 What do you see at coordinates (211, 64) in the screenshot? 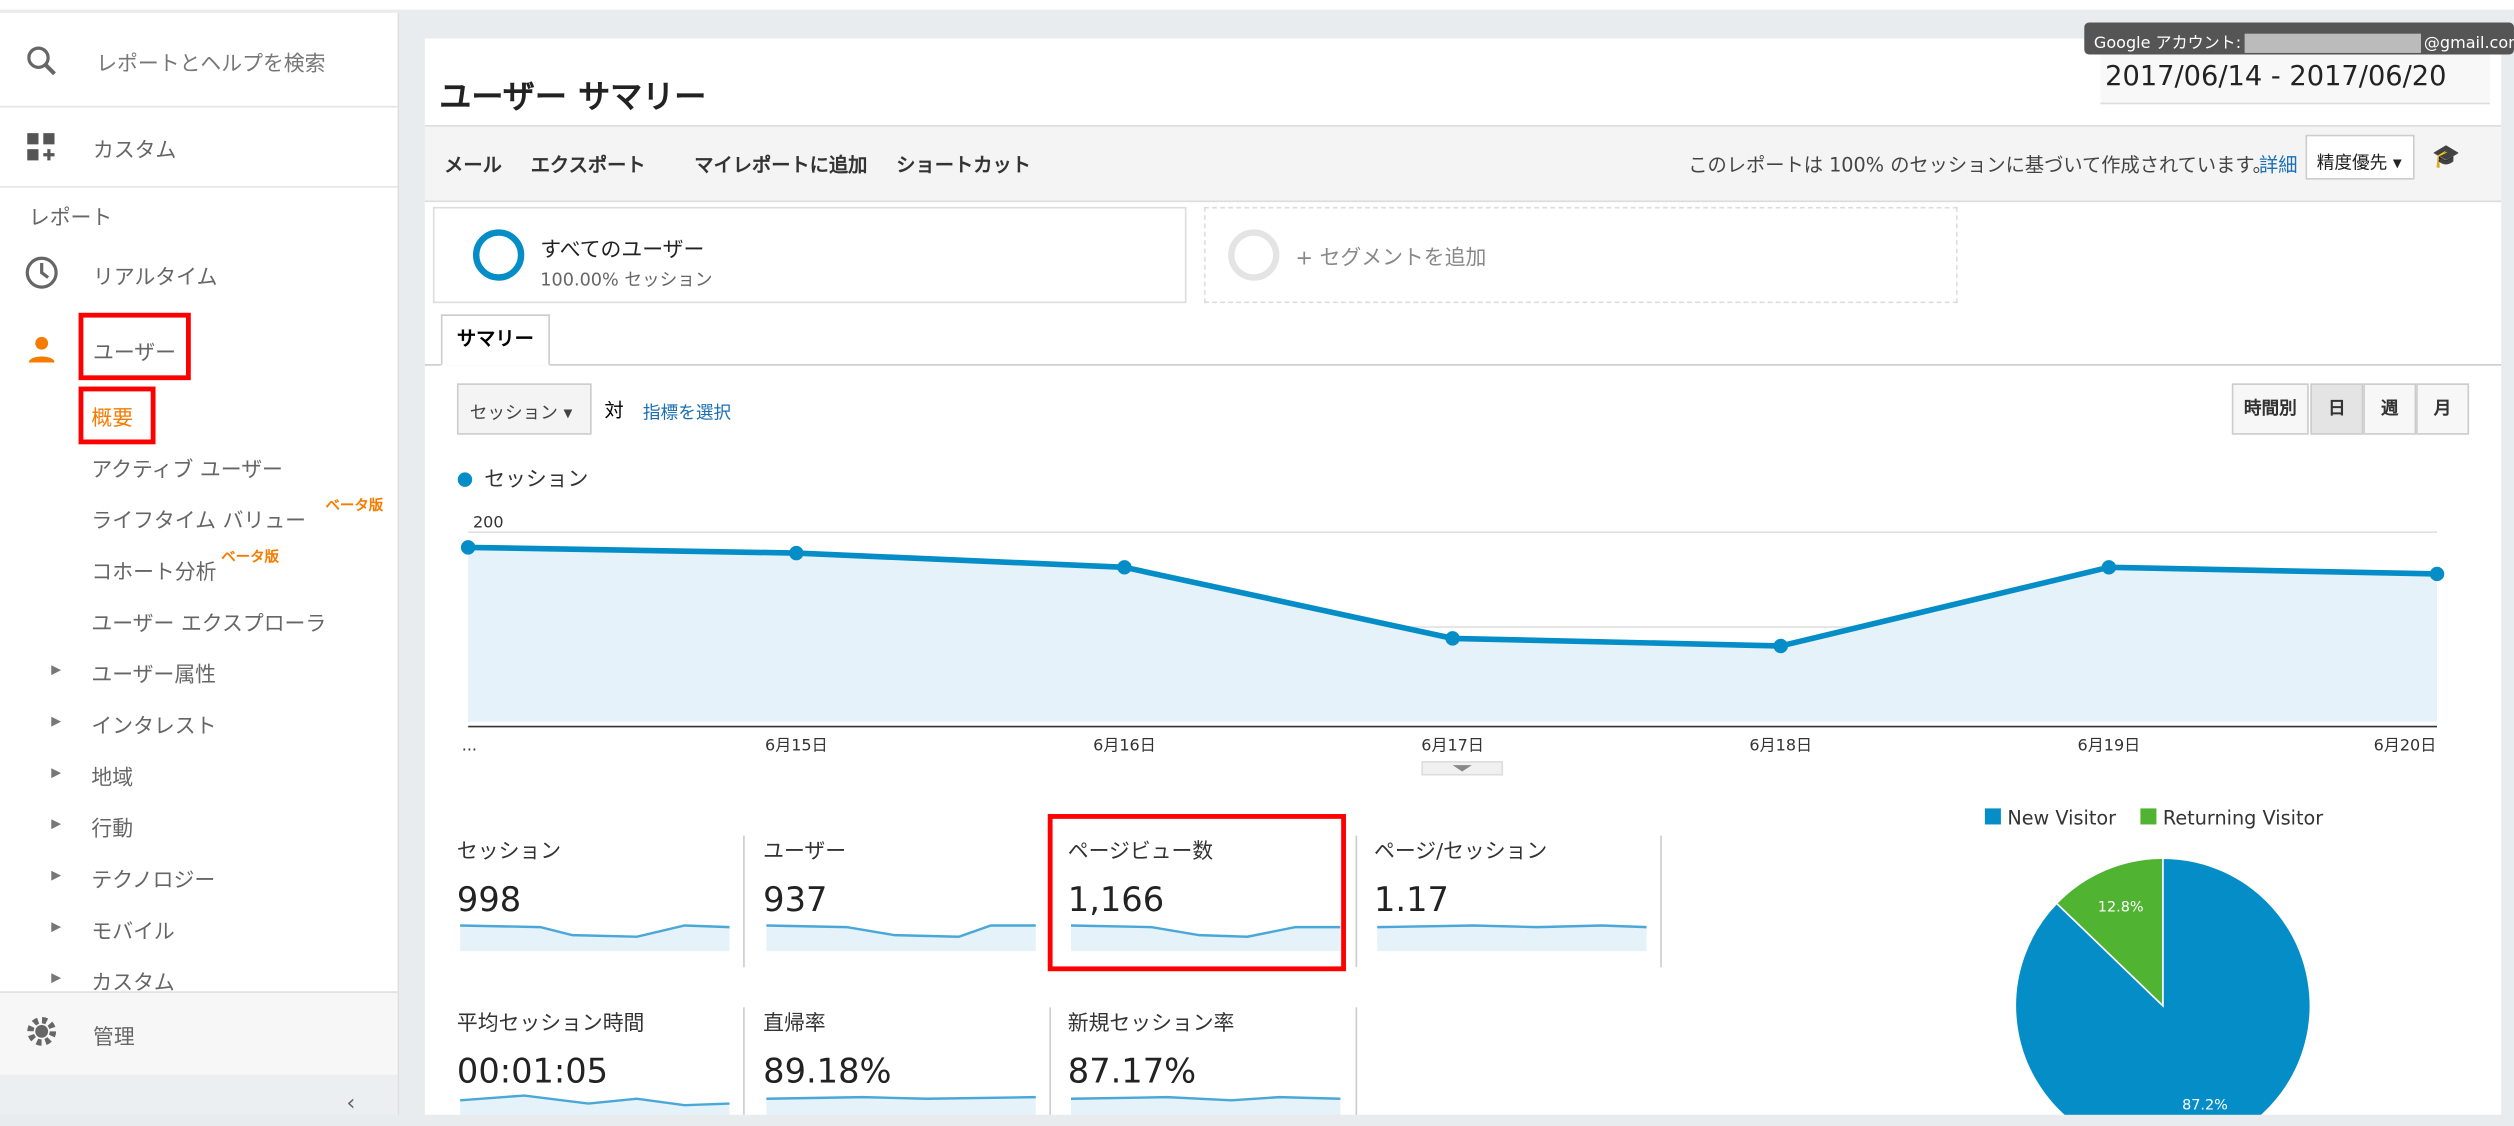
I see `search: レポートとヘルプを検索` at bounding box center [211, 64].